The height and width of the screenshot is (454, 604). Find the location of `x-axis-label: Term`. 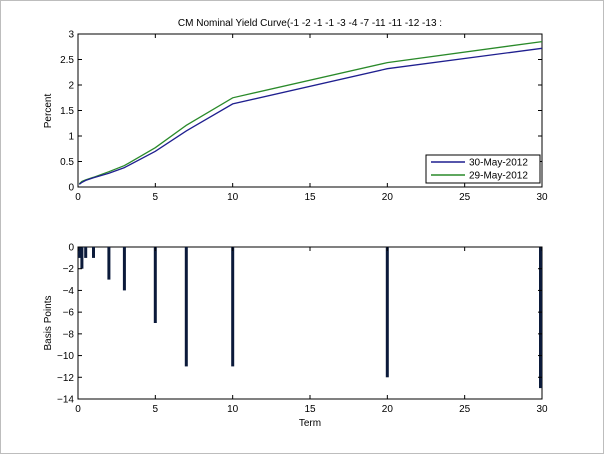

x-axis-label: Term is located at coordinates (310, 423).